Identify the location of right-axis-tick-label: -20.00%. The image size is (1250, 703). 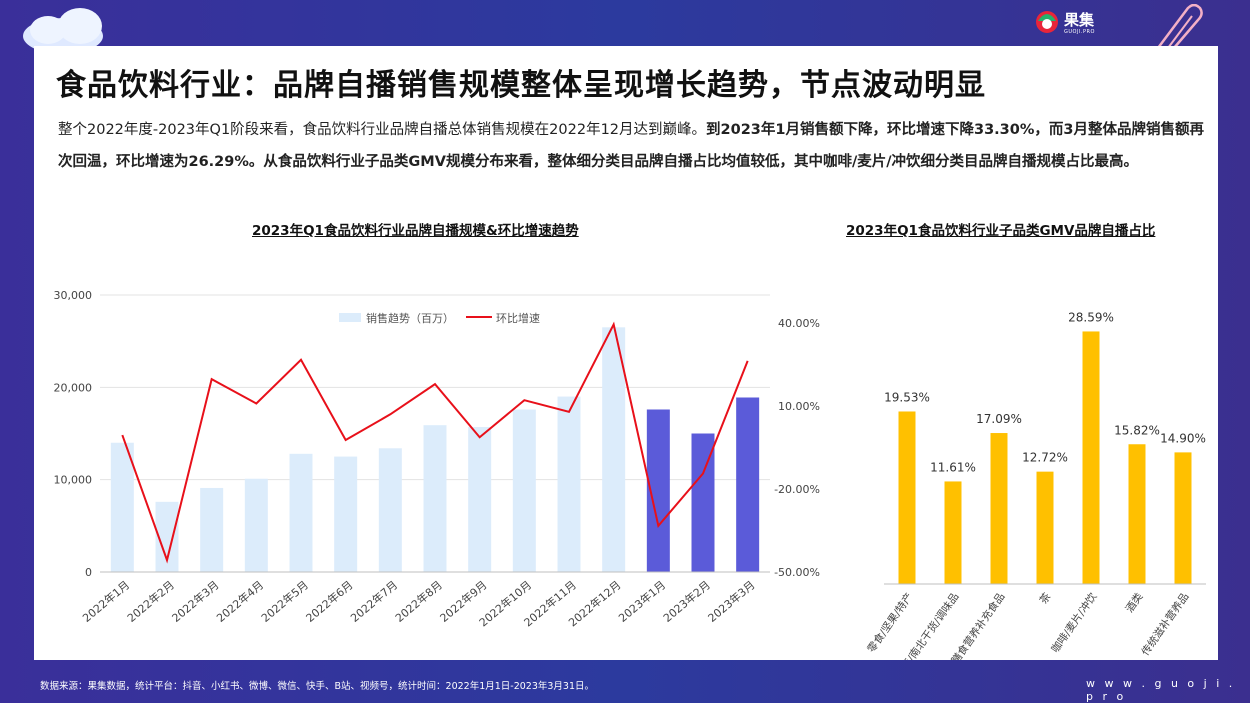
(797, 489).